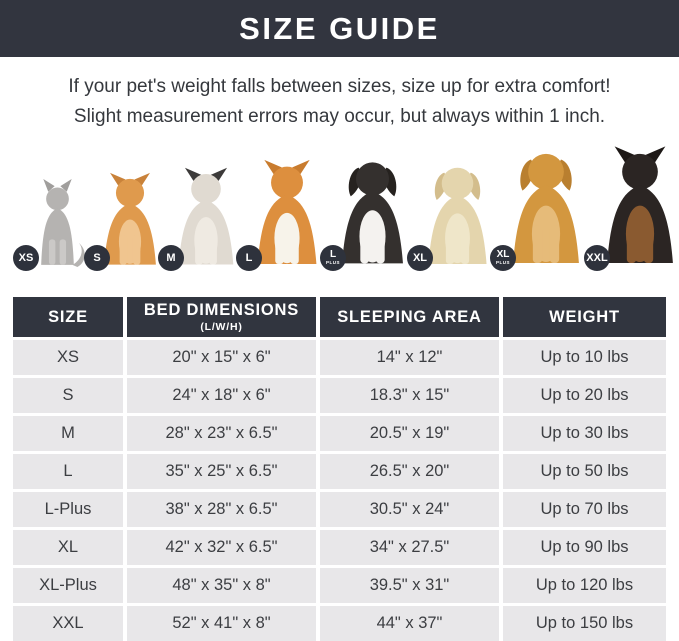  I want to click on cell-sleeping-area: 30.5" x 24", so click(409, 509).